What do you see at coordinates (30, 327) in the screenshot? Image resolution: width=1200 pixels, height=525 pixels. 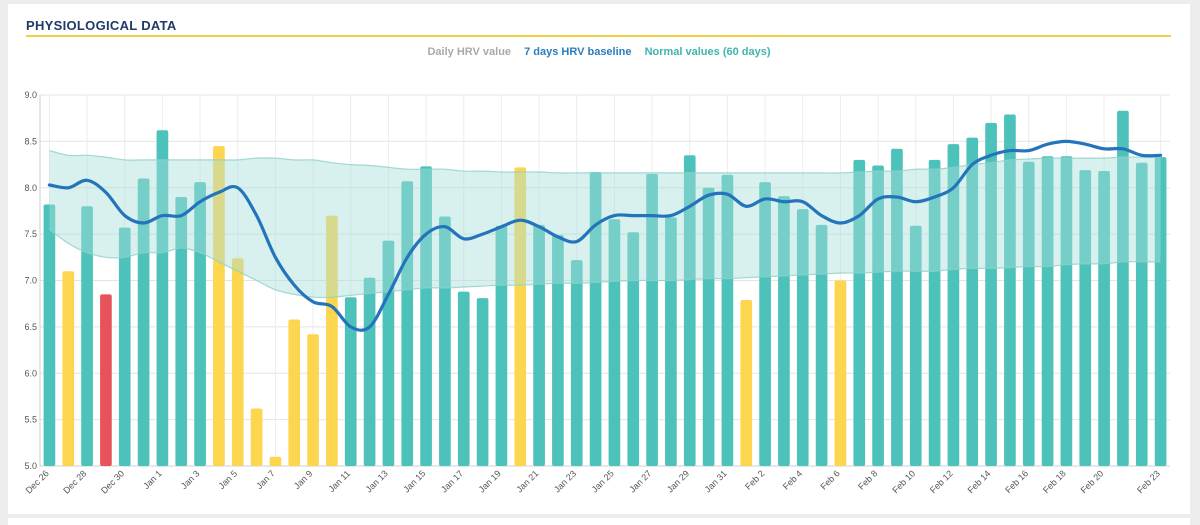 I see `y-tick-label: 6.5` at bounding box center [30, 327].